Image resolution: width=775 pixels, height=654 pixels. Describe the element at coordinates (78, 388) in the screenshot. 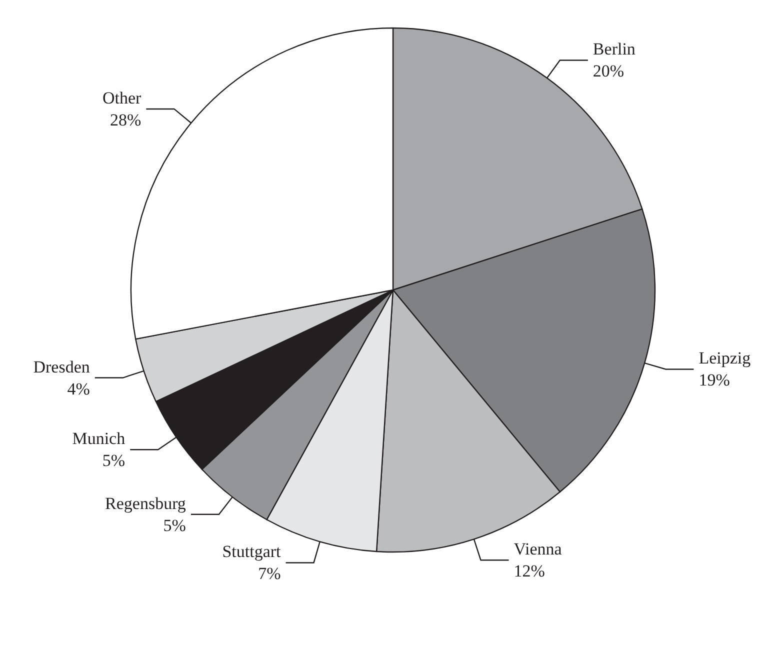

I see `data-label: 4%` at that location.